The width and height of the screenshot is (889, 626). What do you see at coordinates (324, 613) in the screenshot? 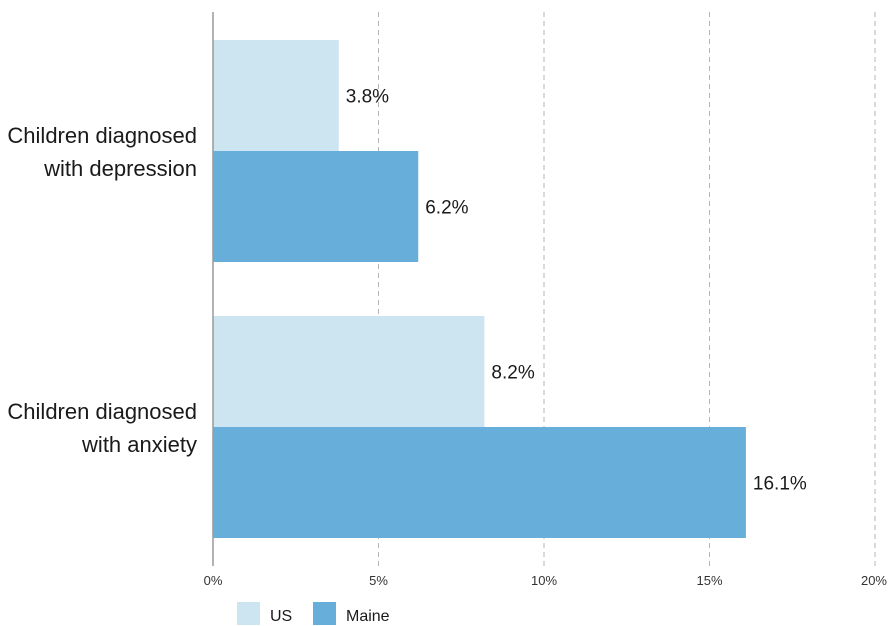
I see `legend-swatch-maine` at bounding box center [324, 613].